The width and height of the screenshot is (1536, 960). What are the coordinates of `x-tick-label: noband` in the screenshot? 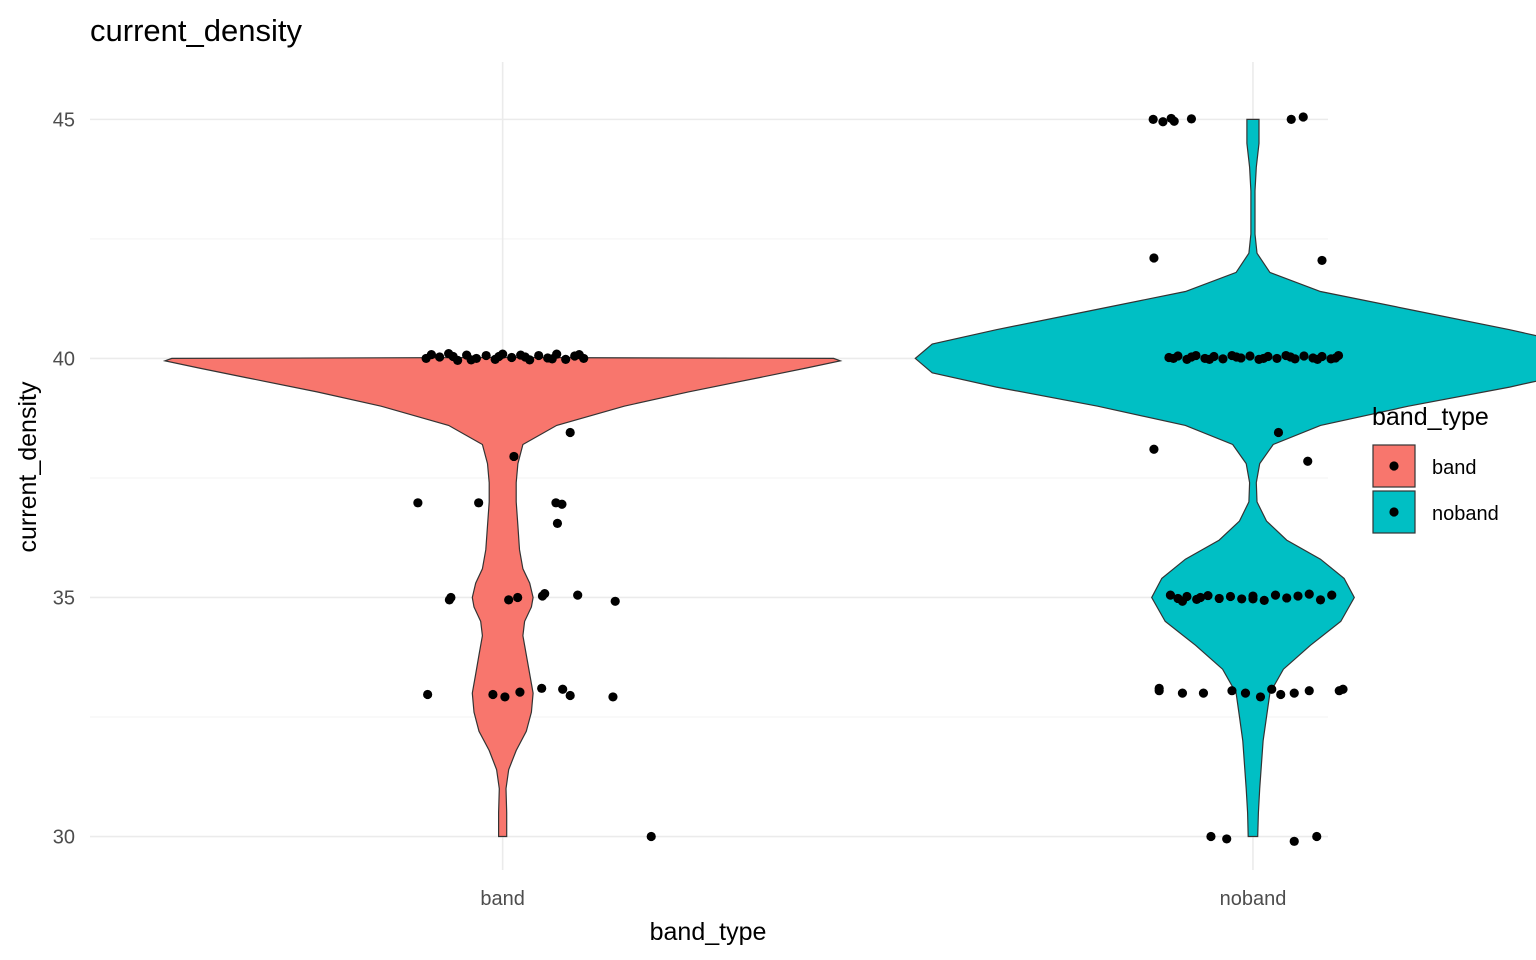 It's located at (1253, 899).